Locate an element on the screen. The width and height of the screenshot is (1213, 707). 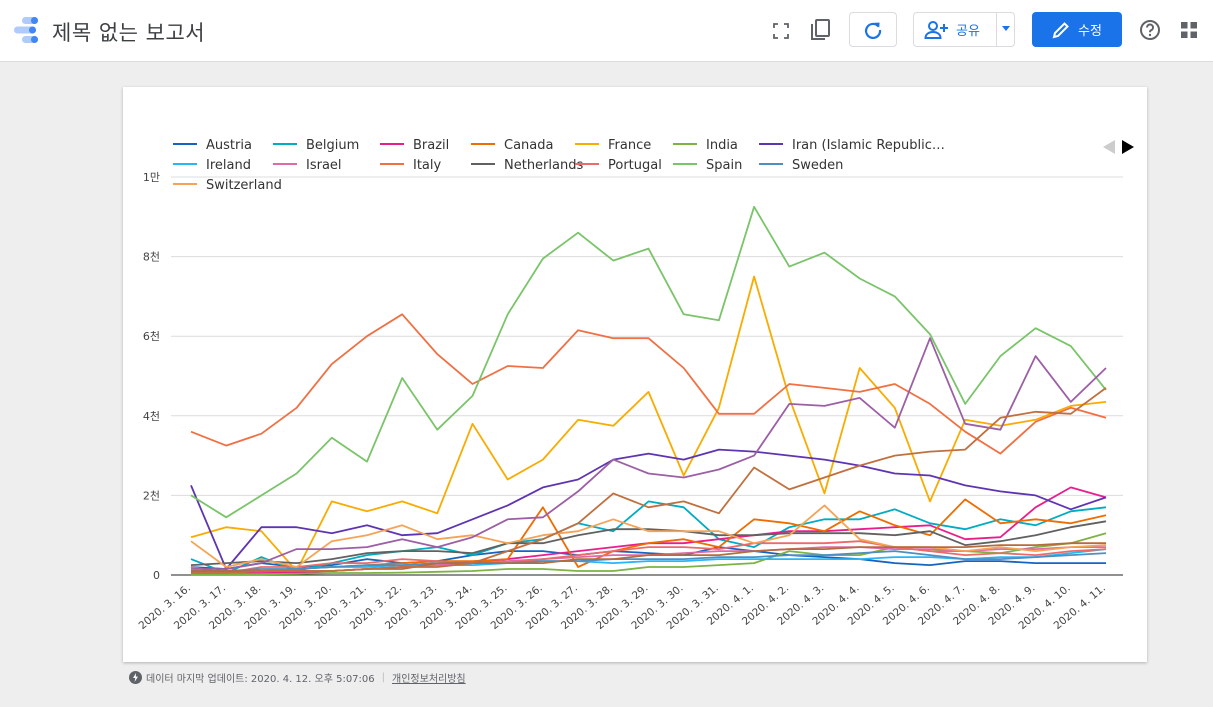
edit-label: 수정 is located at coordinates (1090, 31).